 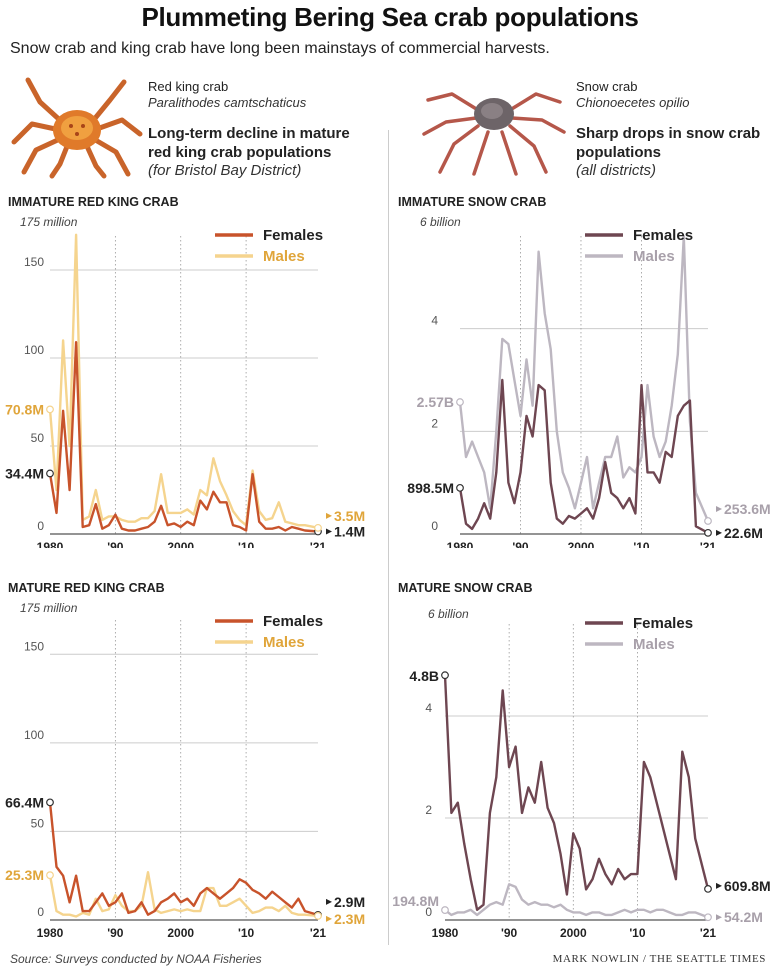 What do you see at coordinates (472, 202) in the screenshot?
I see `chart-title: IMMATURE SNOW CRAB` at bounding box center [472, 202].